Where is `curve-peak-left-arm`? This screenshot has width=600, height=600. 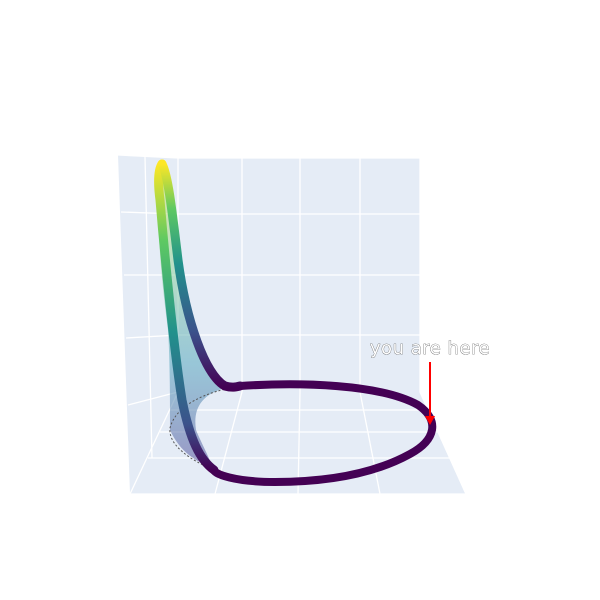
curve-peak-left-arm is located at coordinates (186, 317).